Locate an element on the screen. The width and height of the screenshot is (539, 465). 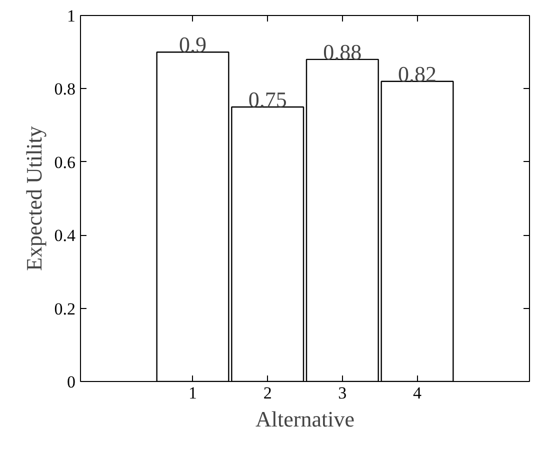
data-label: 0.88 is located at coordinates (342, 51).